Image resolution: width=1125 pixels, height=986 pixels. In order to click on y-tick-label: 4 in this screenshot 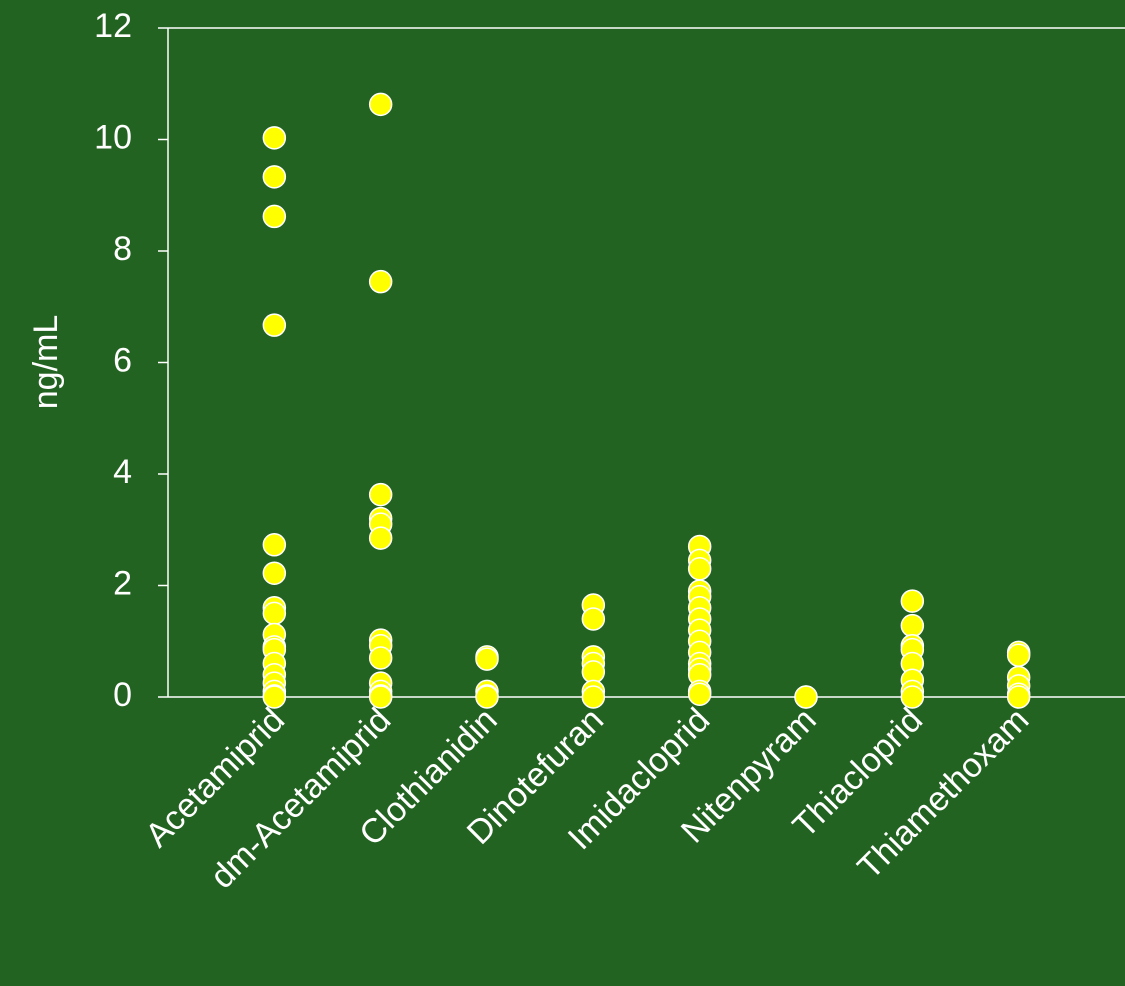, I will do `click(122, 472)`.